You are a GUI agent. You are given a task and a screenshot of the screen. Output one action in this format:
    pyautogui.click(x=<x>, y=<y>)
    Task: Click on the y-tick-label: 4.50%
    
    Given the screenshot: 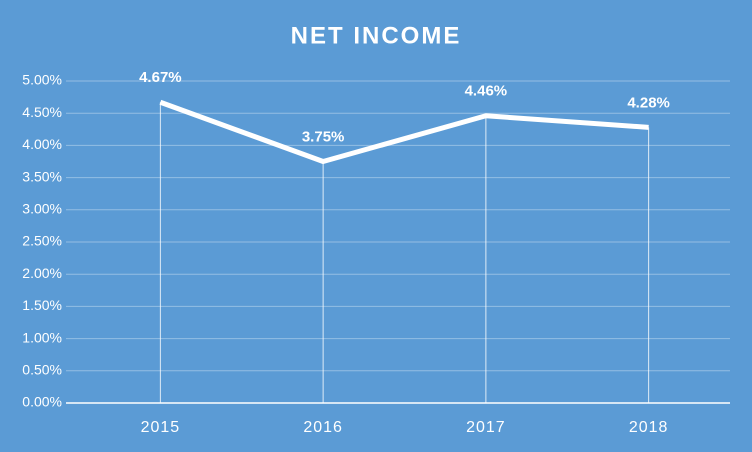 What is the action you would take?
    pyautogui.click(x=42, y=112)
    